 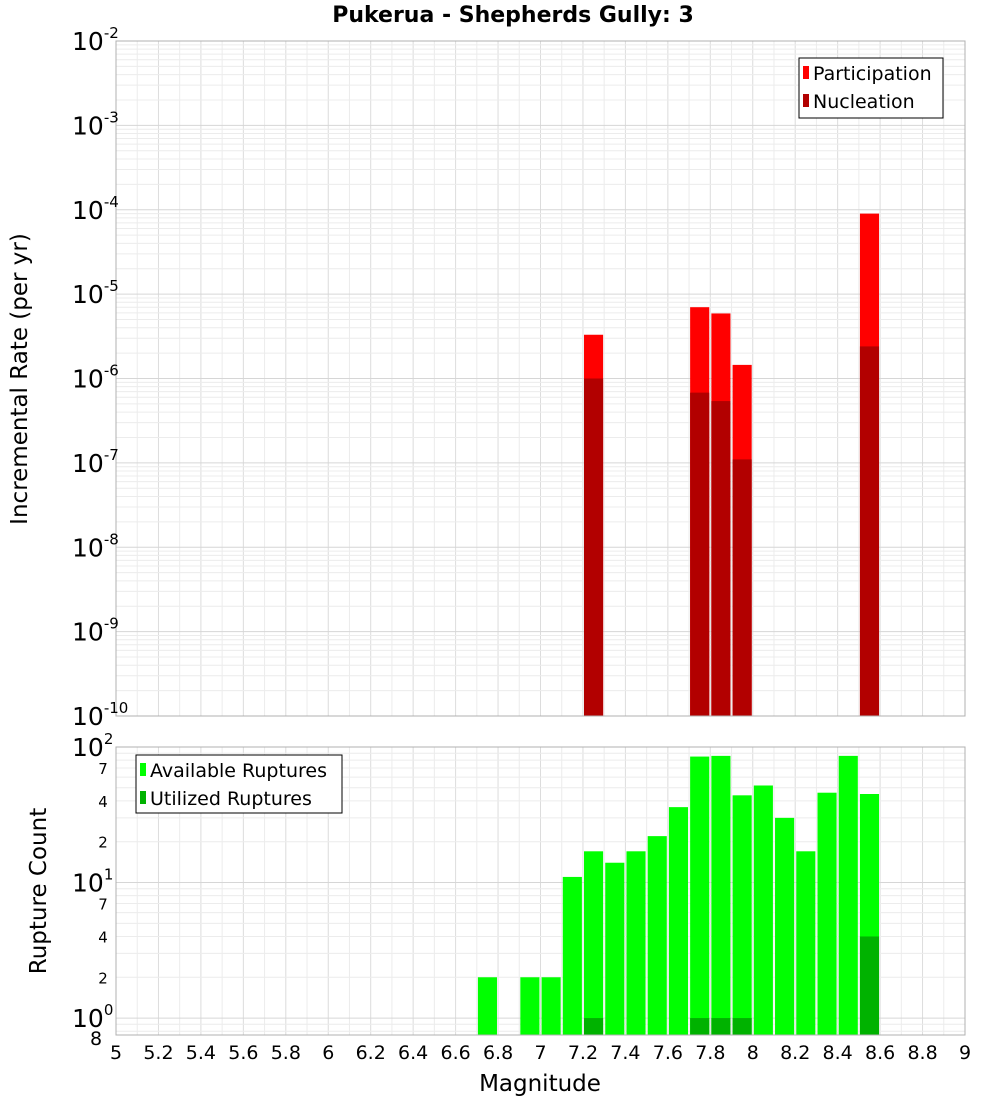 I want to click on bottom-y-axis-title: Rupture Count, so click(x=39, y=891).